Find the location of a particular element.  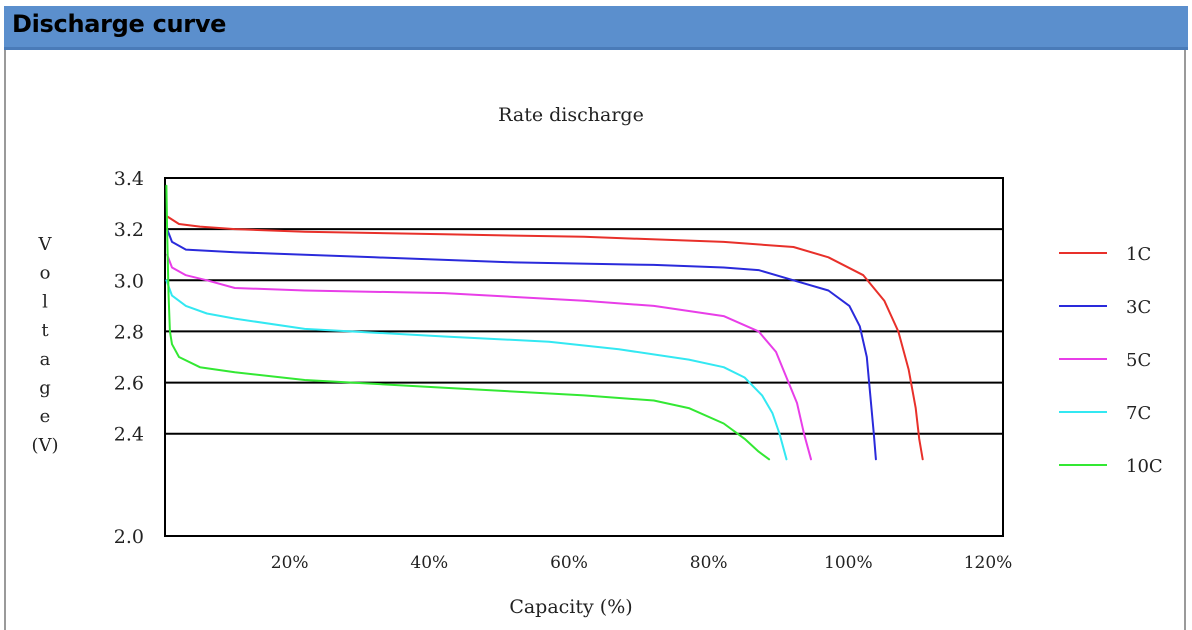

legend-label-10c: 10C is located at coordinates (1144, 466).